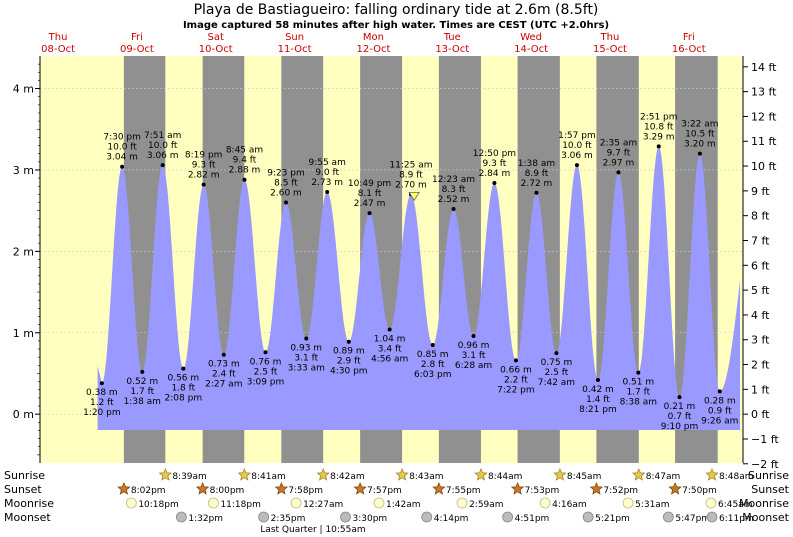 This screenshot has width=793, height=537. Describe the element at coordinates (760, 389) in the screenshot. I see `right-axis-tick-label: 1 ft` at that location.